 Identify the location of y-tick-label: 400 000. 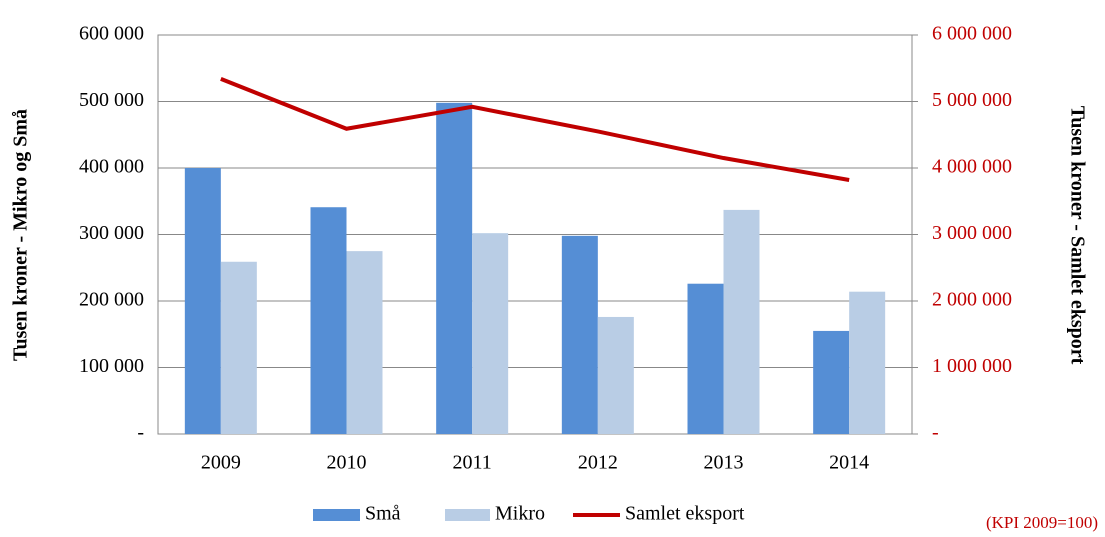
(111, 167).